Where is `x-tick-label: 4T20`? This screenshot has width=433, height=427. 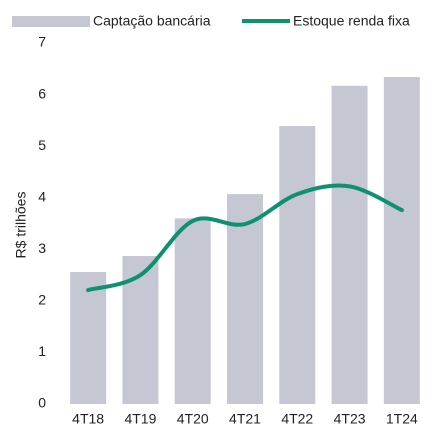
x-tick-label: 4T20 is located at coordinates (193, 419).